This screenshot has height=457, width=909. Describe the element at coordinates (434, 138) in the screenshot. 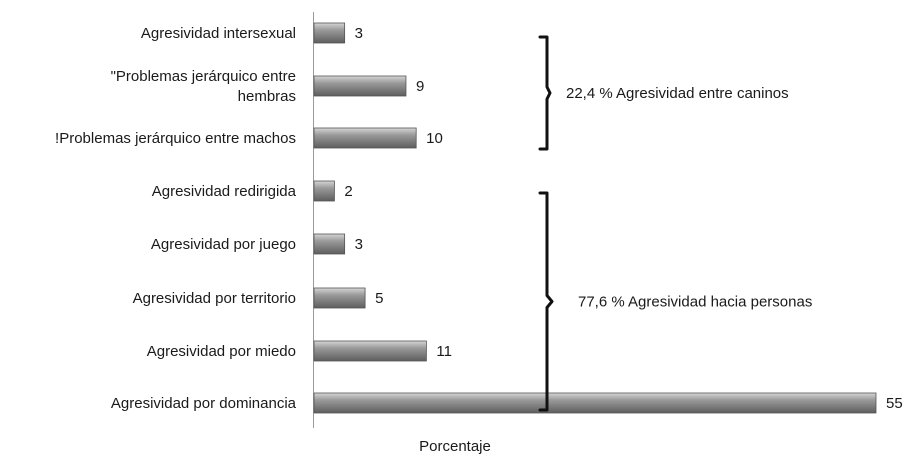

I see `value-label-3: 10` at that location.